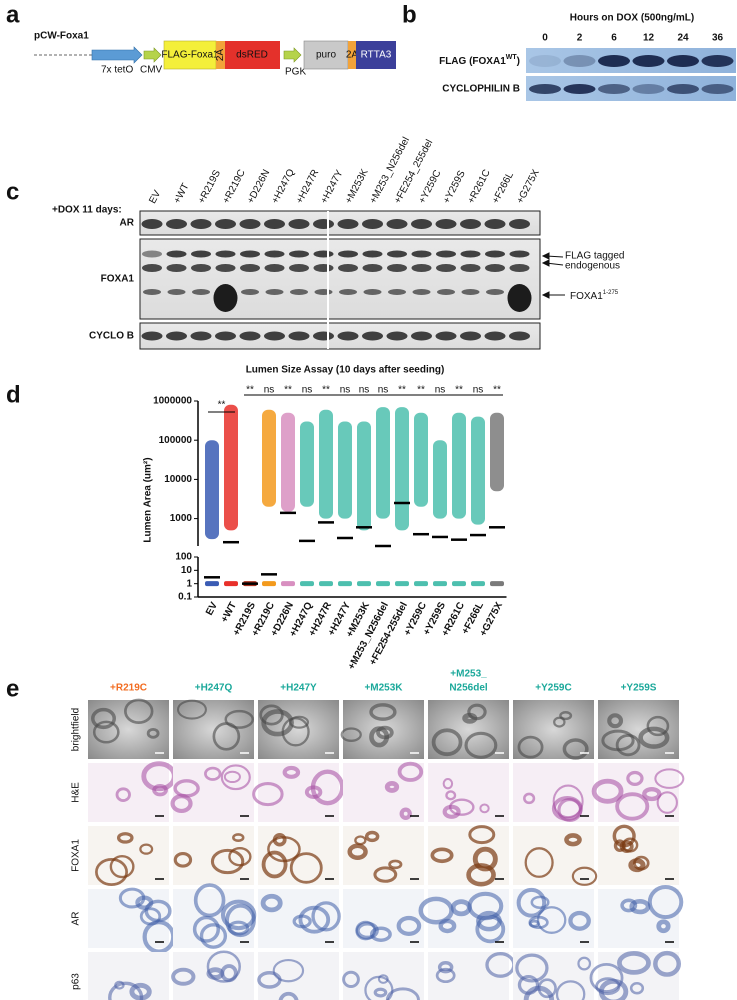 The height and width of the screenshot is (1000, 737). Describe the element at coordinates (12, 191) in the screenshot. I see `panel-letter: c` at that location.